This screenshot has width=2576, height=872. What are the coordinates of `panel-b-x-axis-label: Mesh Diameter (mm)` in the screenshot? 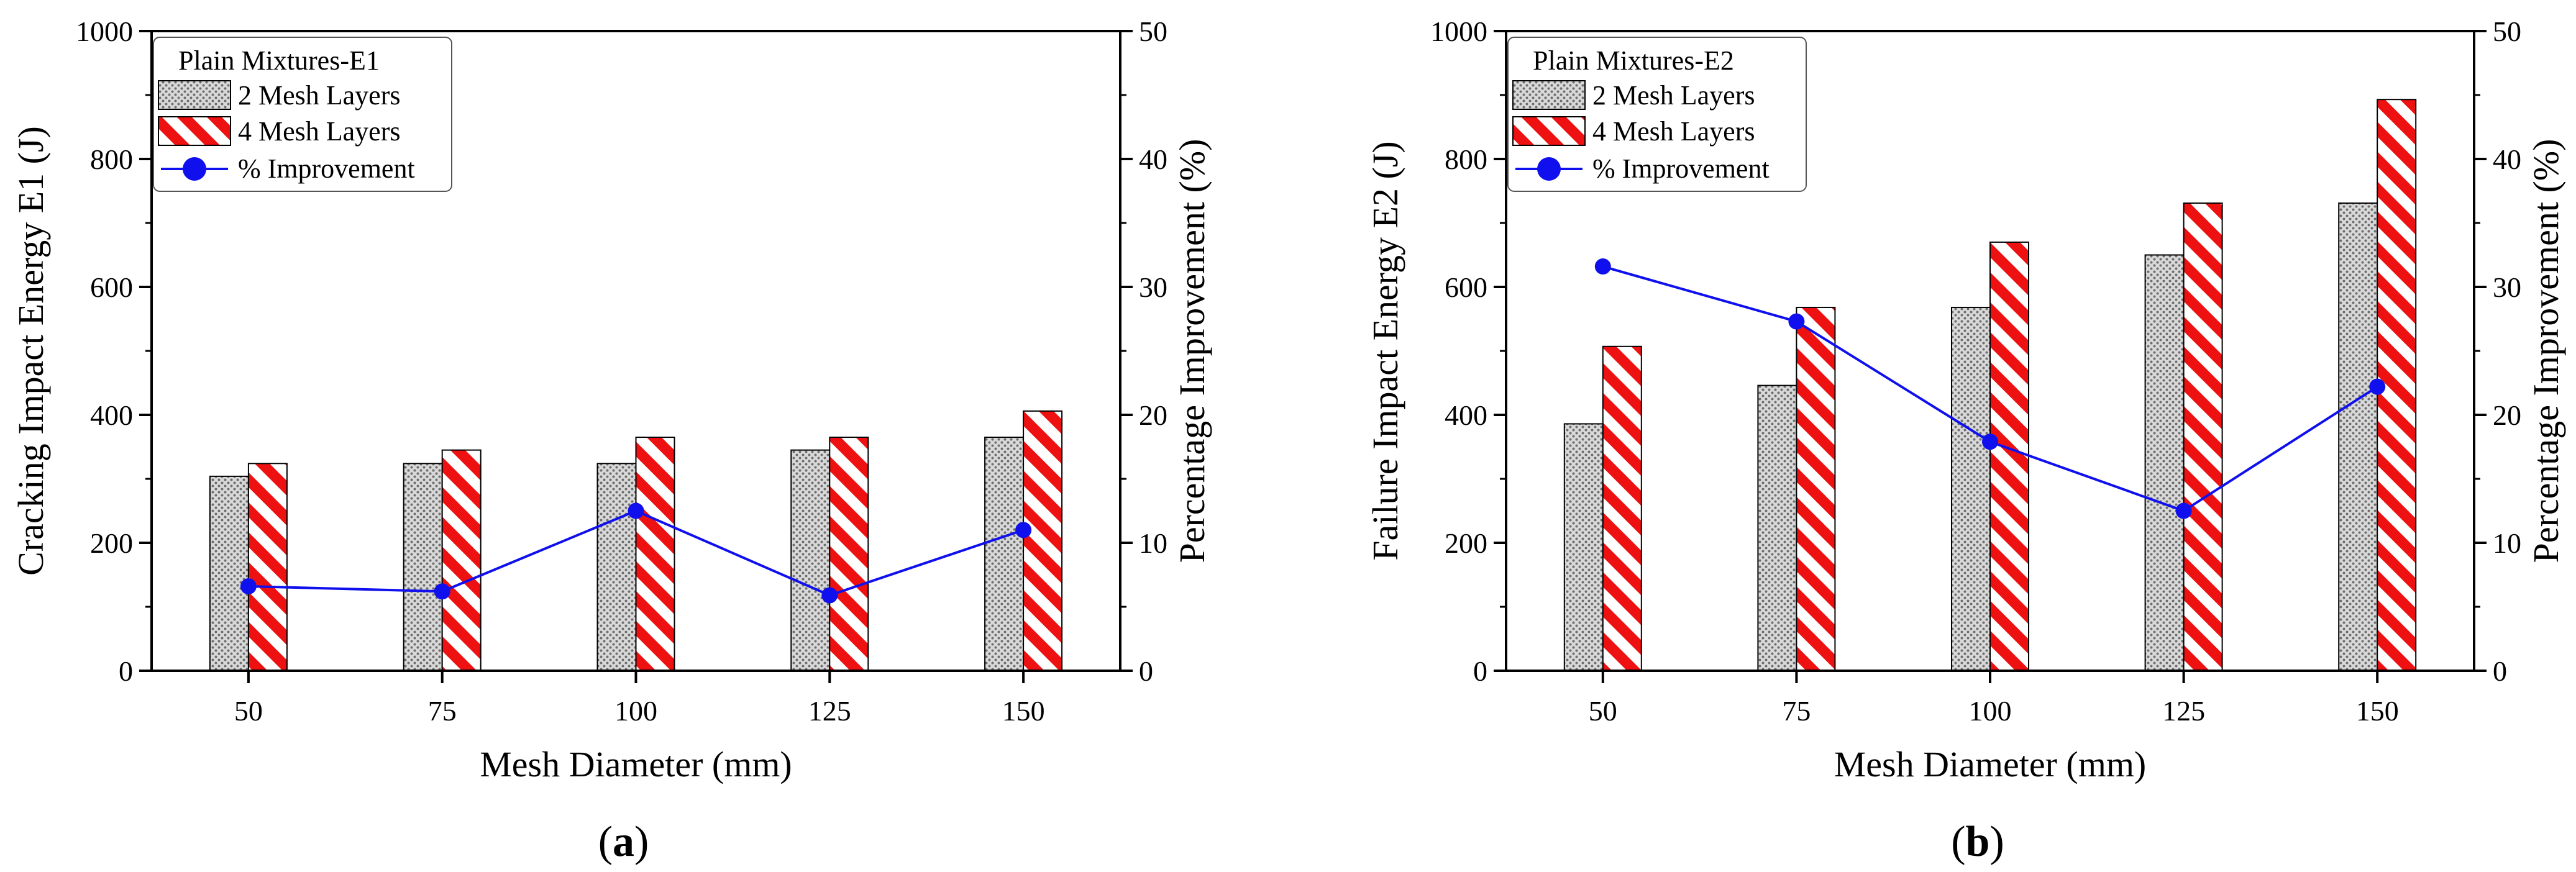 It's located at (1990, 764).